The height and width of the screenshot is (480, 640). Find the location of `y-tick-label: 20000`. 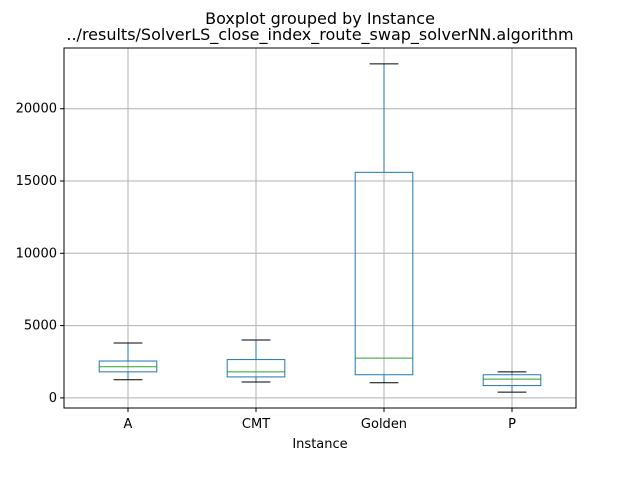

y-tick-label: 20000 is located at coordinates (36, 109).